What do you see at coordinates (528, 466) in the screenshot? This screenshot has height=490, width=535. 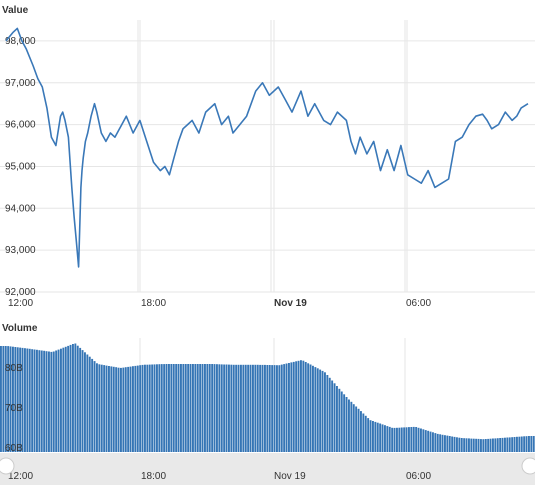 I see `navigator-handle-right` at bounding box center [528, 466].